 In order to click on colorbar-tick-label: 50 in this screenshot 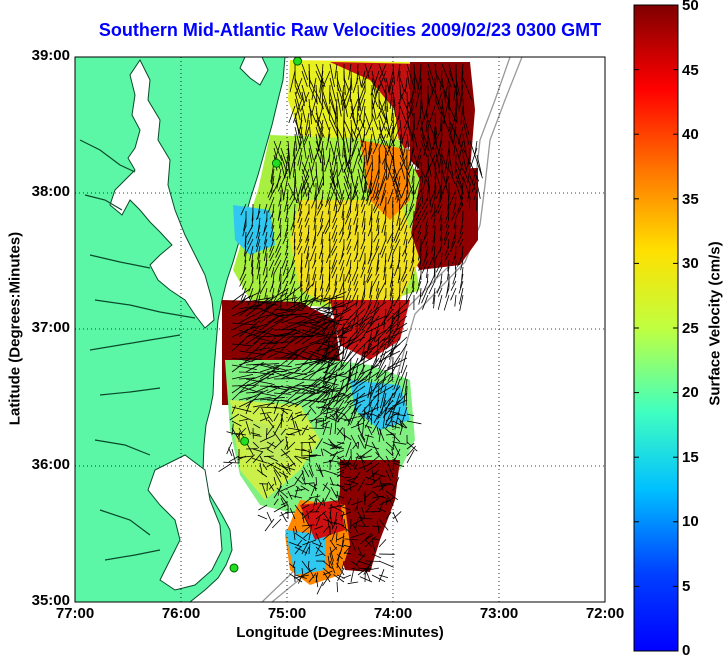, I will do `click(690, 7)`.